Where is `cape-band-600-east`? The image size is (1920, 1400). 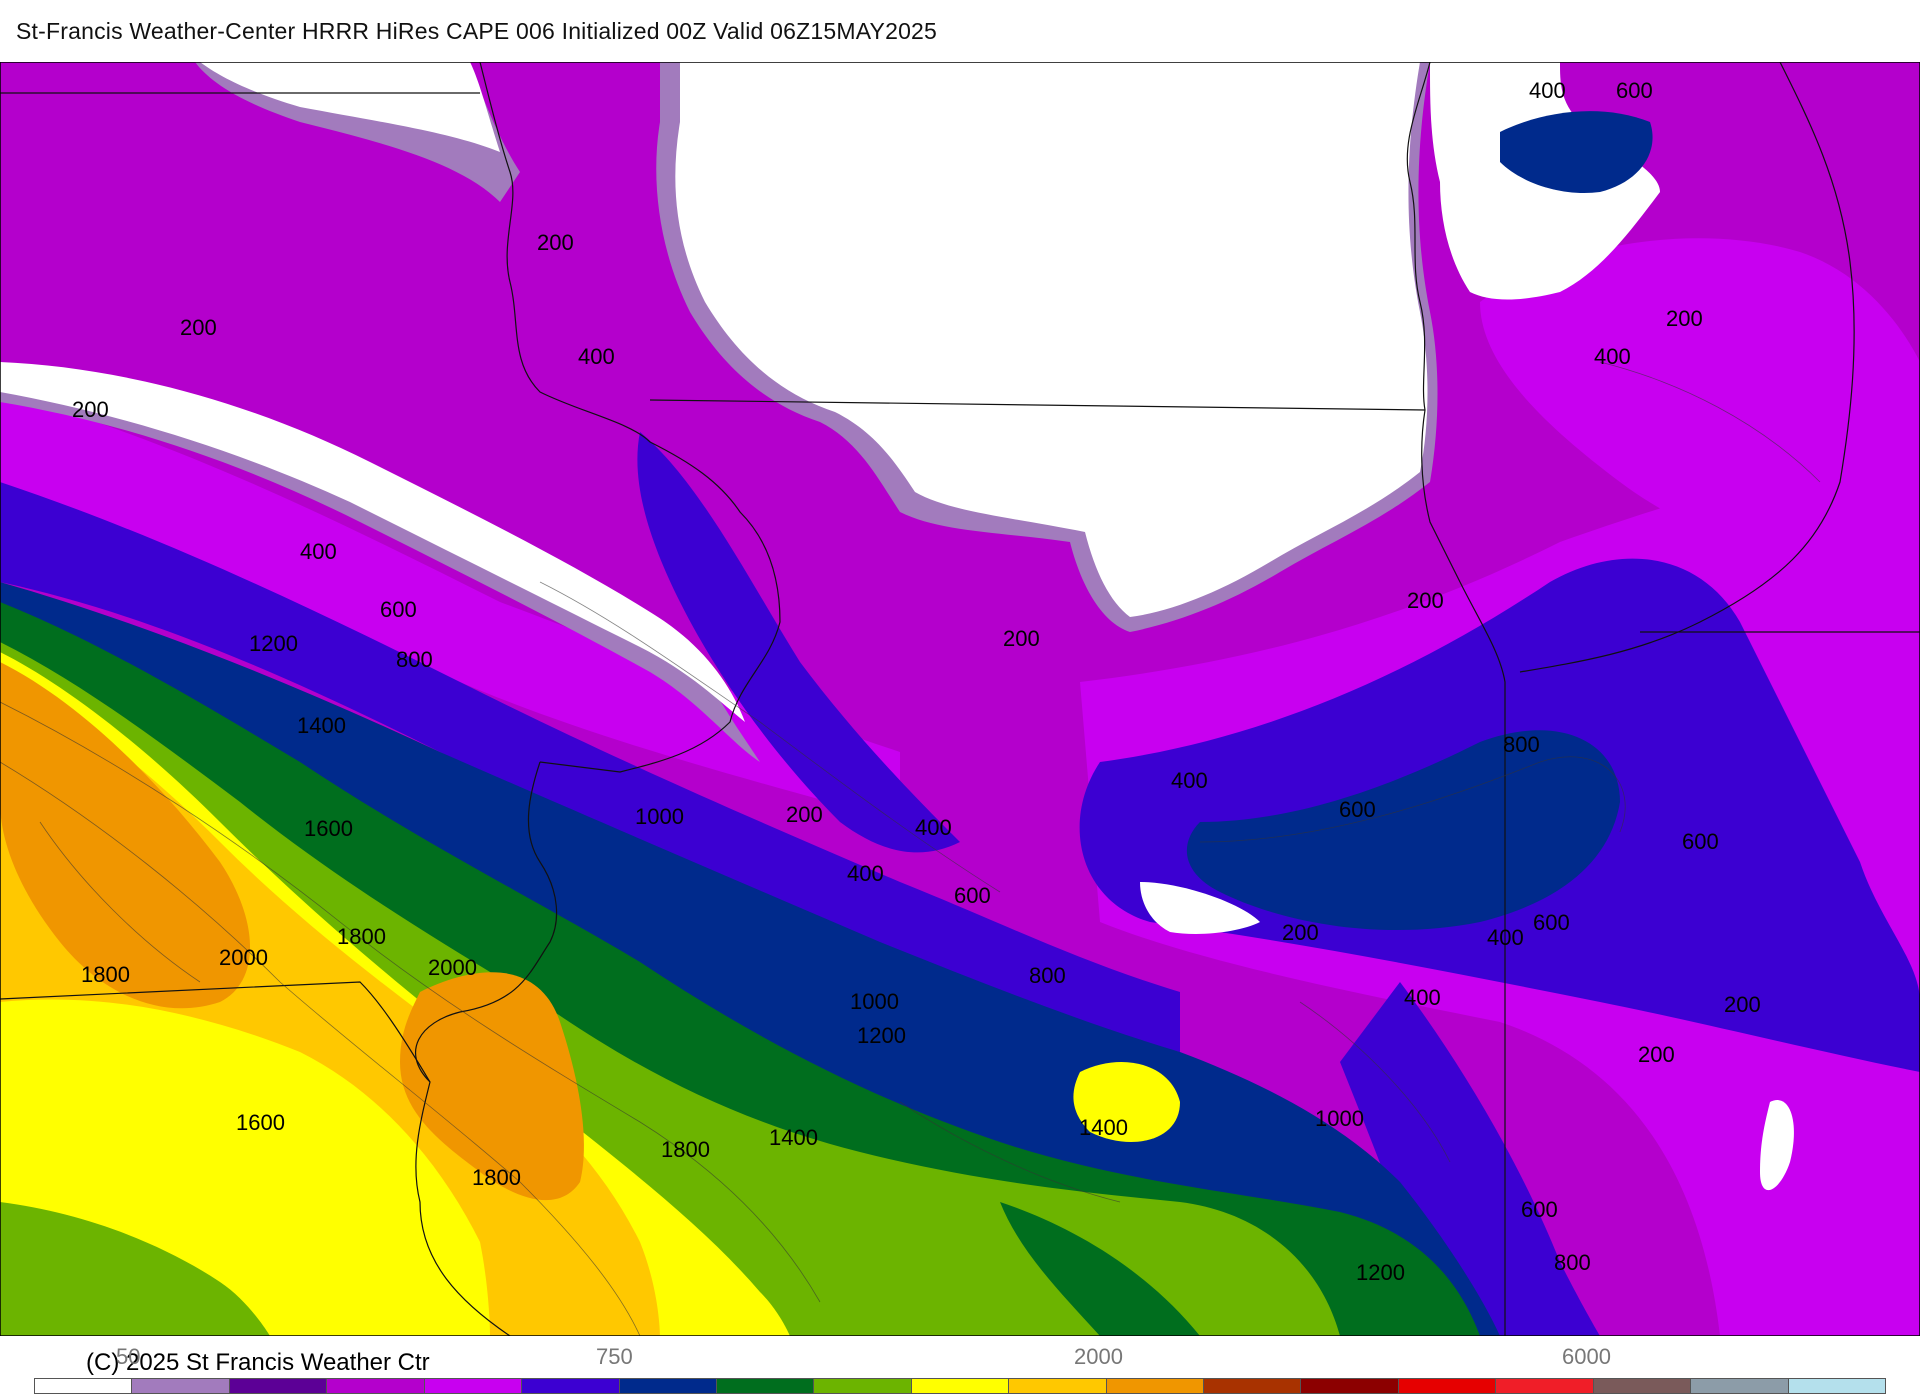
cape-band-600-east is located at coordinates (1403, 830).